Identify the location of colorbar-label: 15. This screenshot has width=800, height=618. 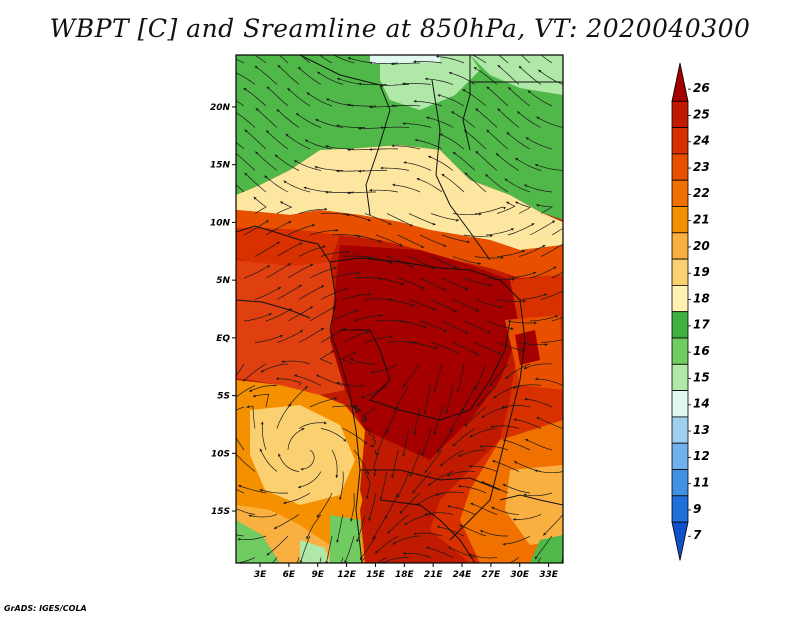
(701, 377).